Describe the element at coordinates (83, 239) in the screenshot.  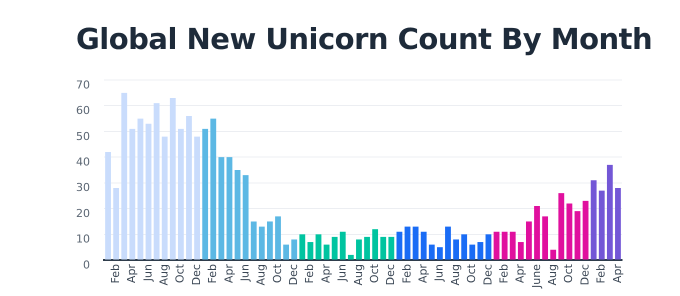
I see `y-tick-label: 10` at that location.